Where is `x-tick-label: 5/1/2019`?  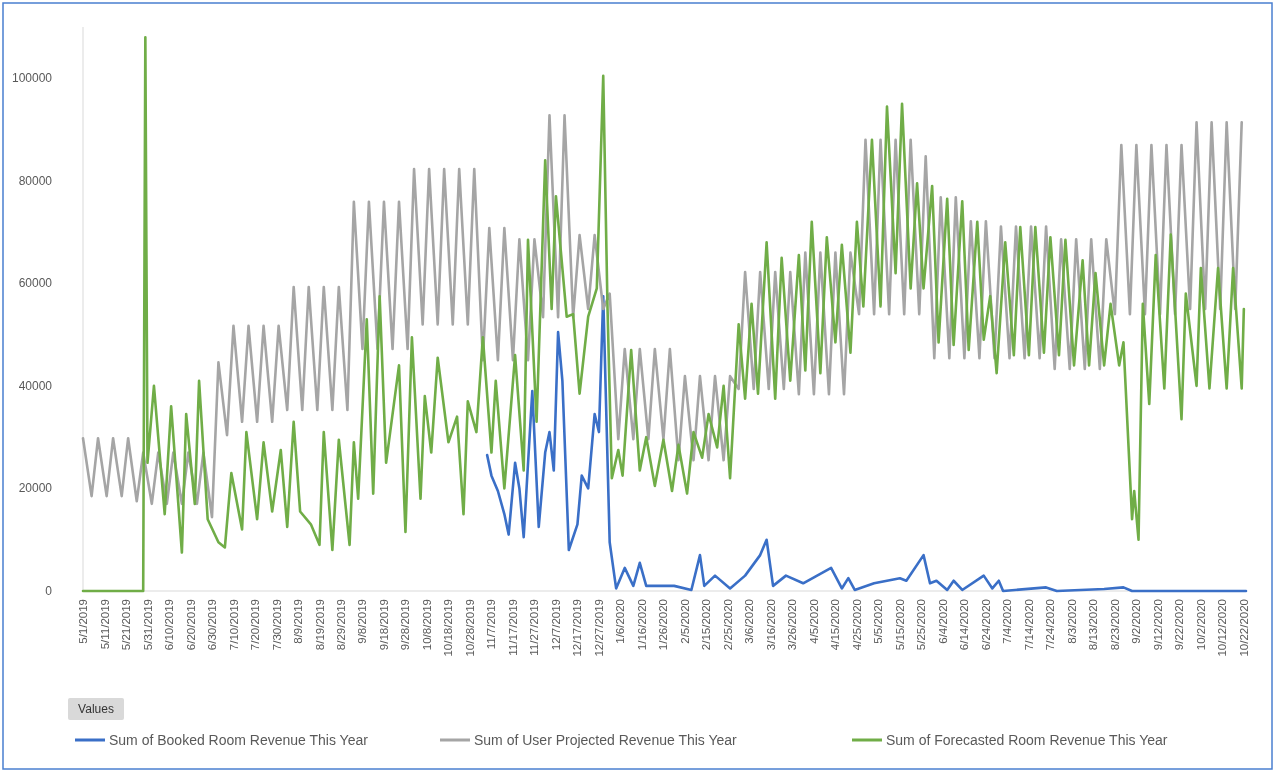
x-tick-label: 5/1/2019 is located at coordinates (83, 621).